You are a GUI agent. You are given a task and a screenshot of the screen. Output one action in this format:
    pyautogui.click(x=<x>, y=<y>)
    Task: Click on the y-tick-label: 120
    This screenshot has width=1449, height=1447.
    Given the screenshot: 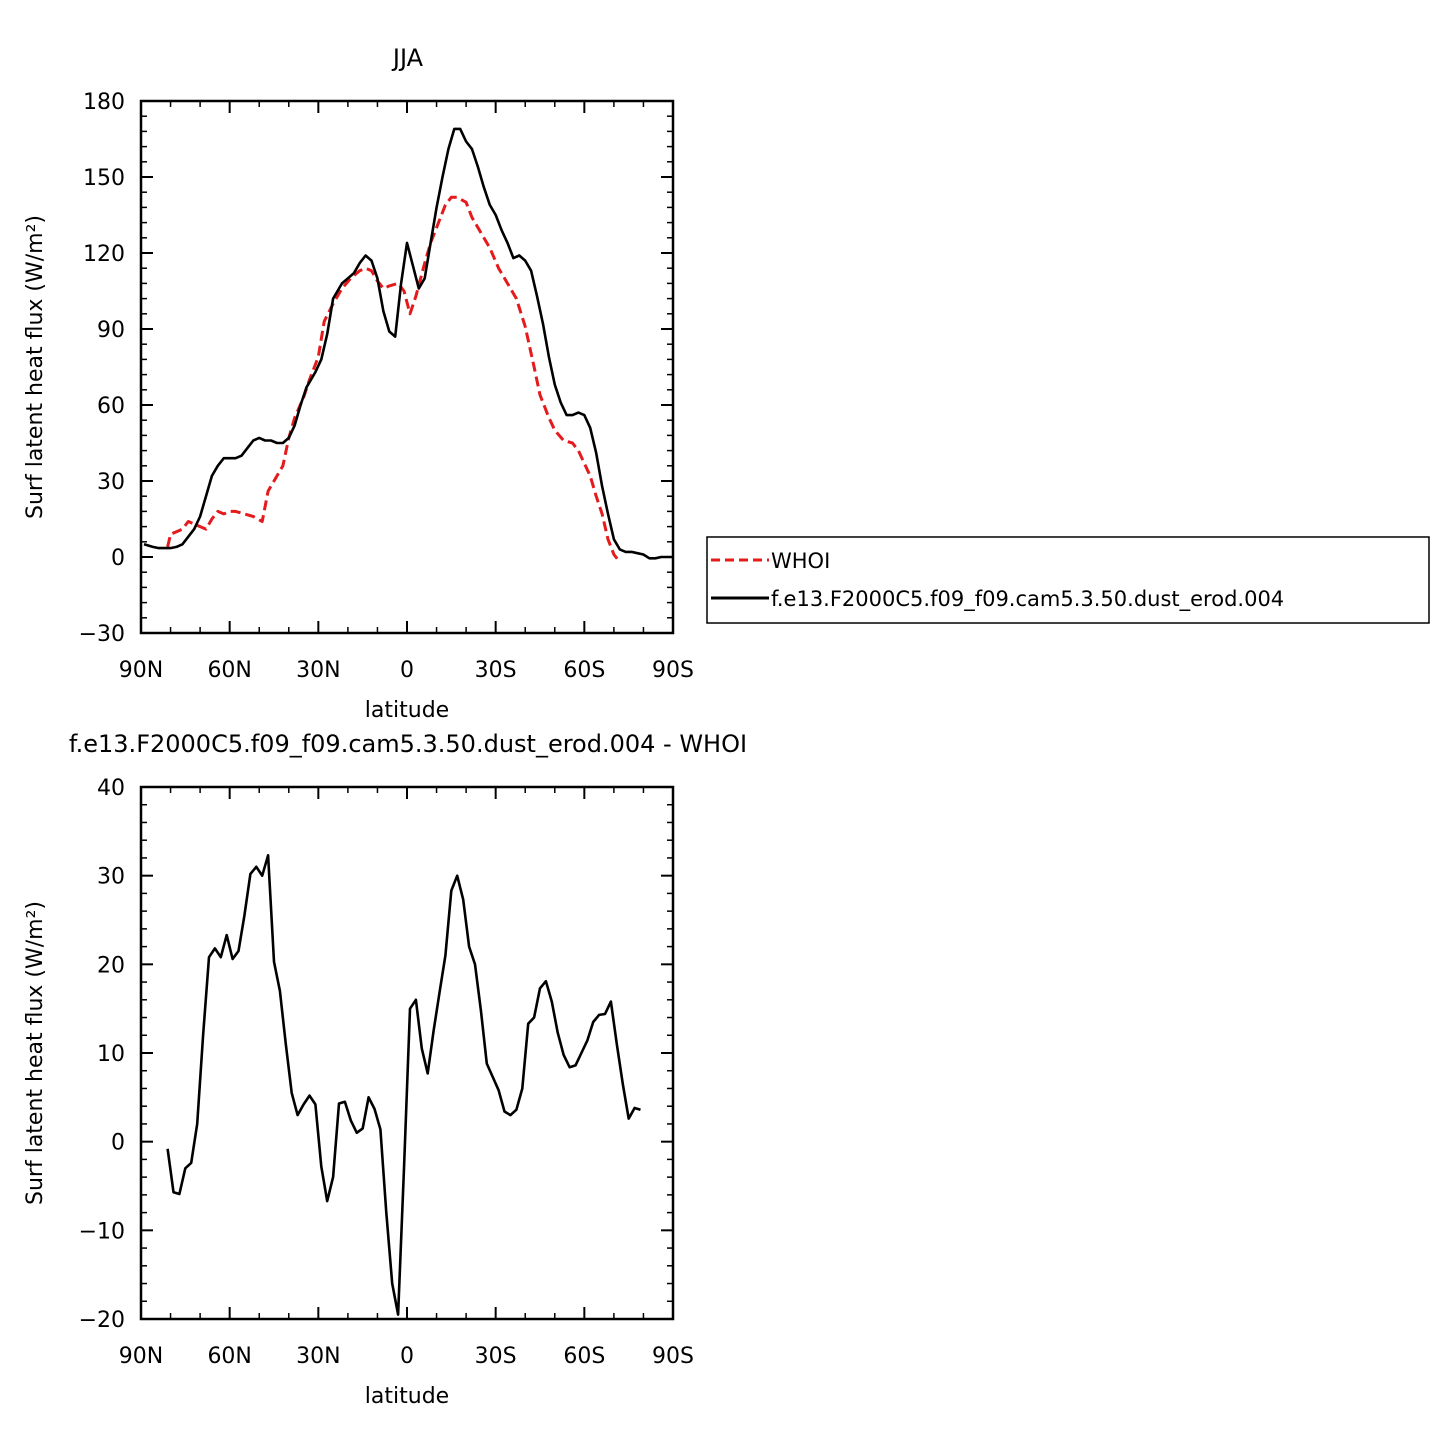 What is the action you would take?
    pyautogui.click(x=104, y=254)
    